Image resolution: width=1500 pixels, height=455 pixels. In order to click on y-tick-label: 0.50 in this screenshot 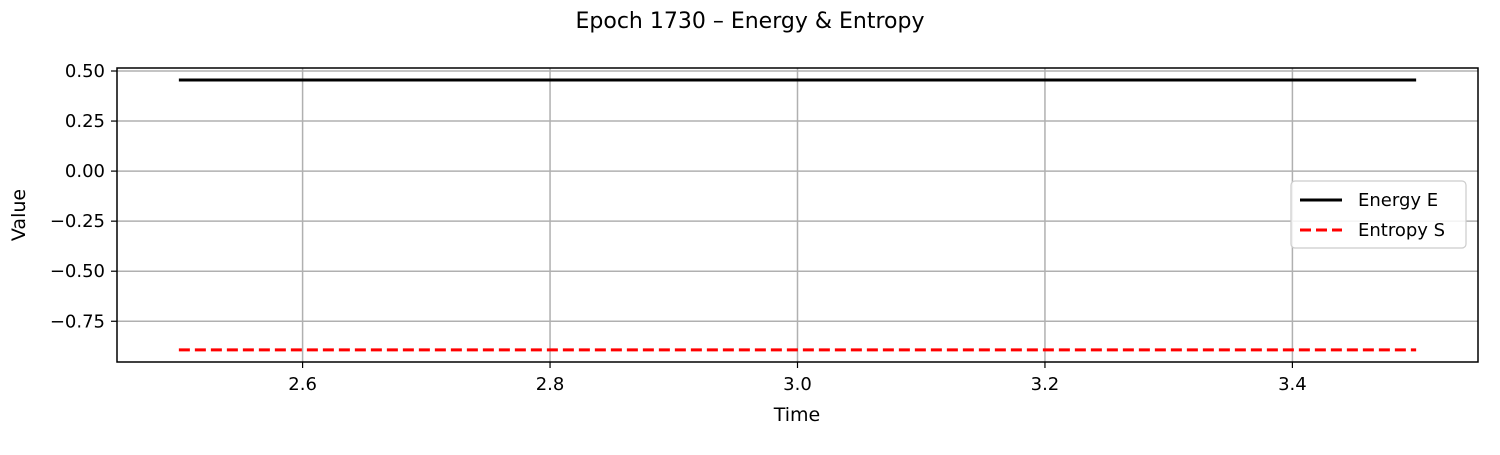, I will do `click(85, 71)`.